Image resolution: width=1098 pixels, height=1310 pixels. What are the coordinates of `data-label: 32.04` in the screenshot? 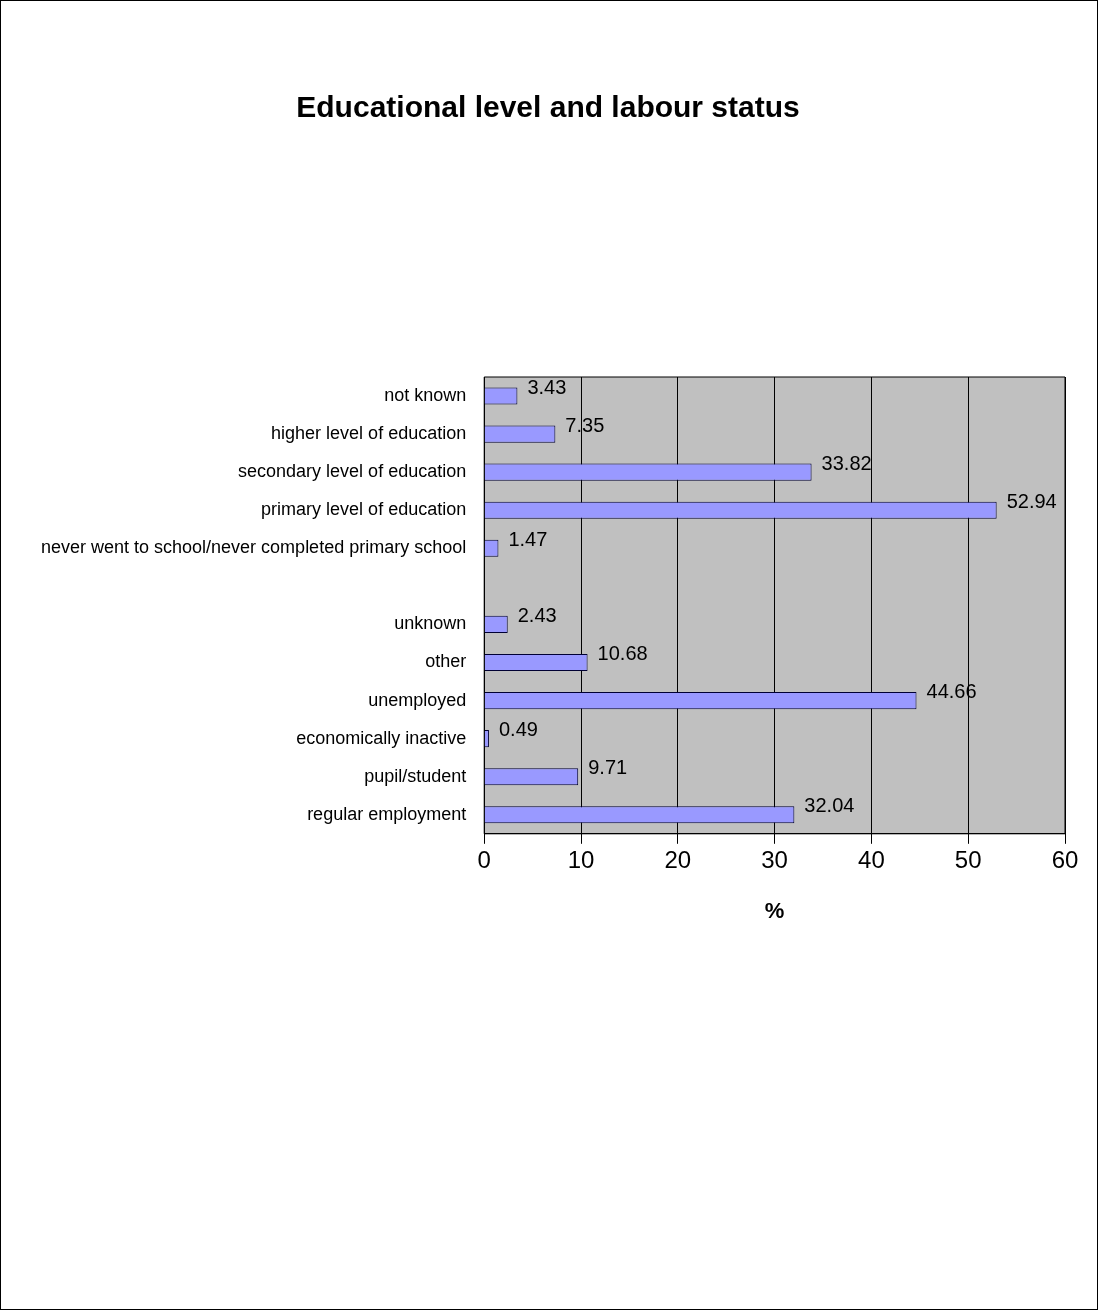 It's located at (829, 805).